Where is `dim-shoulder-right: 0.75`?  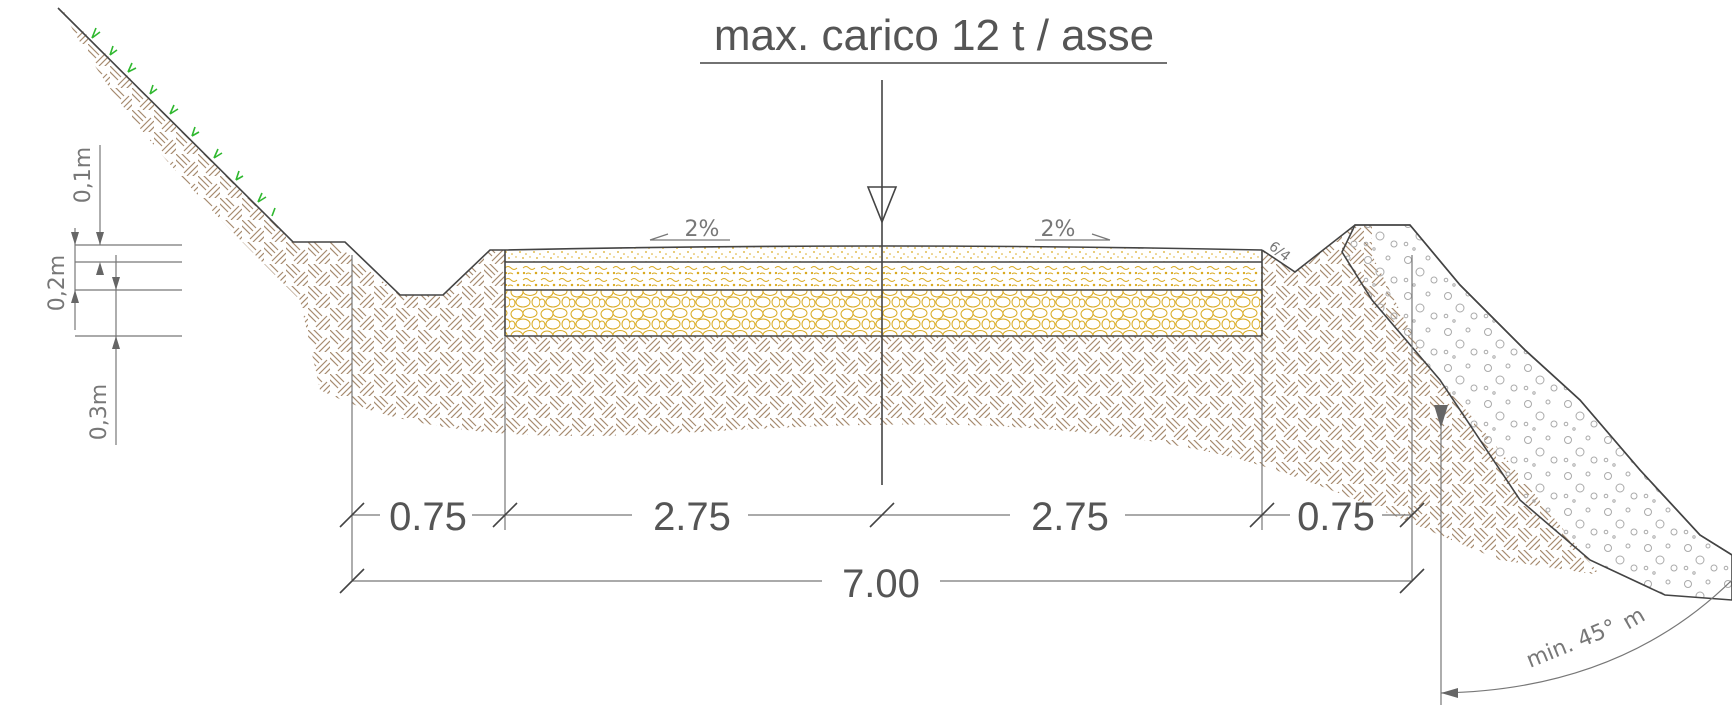
dim-shoulder-right: 0.75 is located at coordinates (1336, 517).